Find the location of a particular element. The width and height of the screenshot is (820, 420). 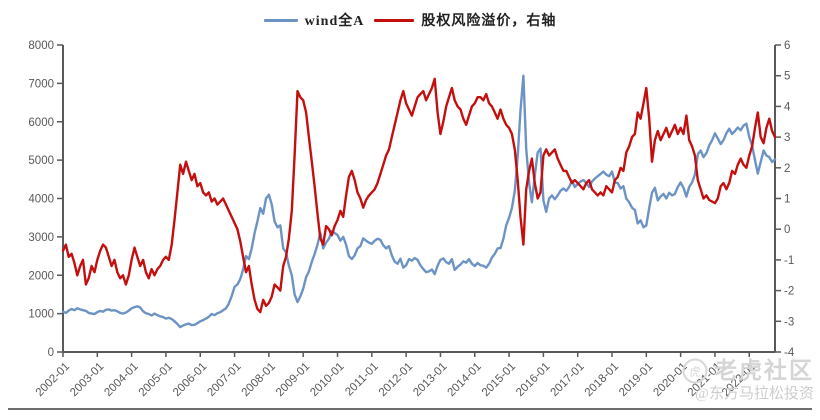

x-tick-label: 2002-01 is located at coordinates (53, 380).